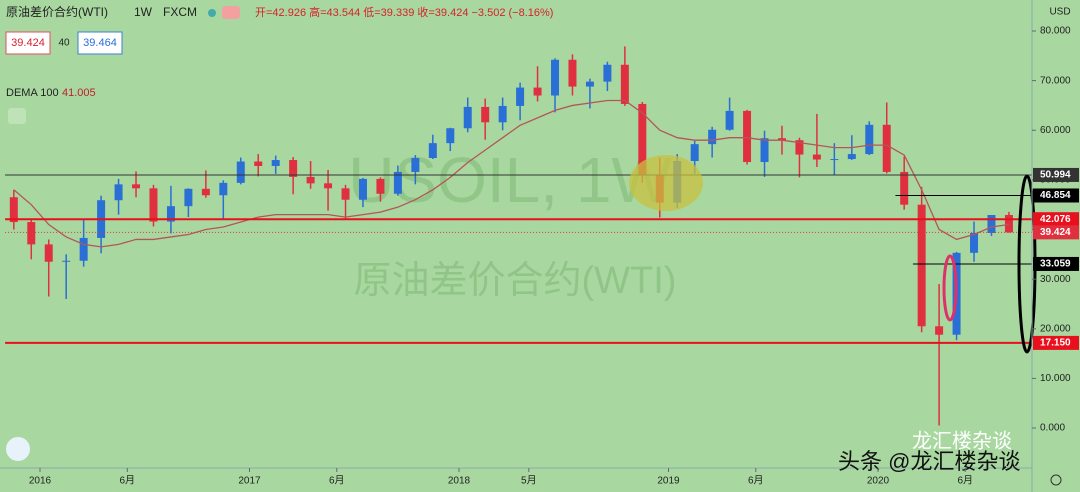 The image size is (1080, 492). Describe the element at coordinates (878, 481) in the screenshot. I see `x-tick-label: 2020` at that location.